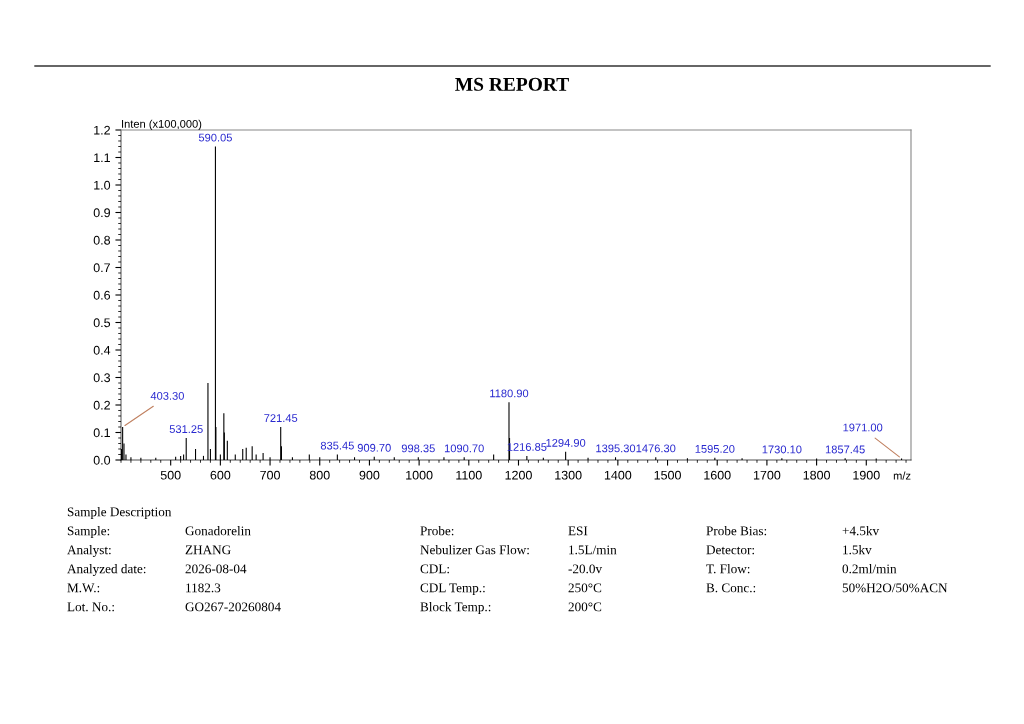  Describe the element at coordinates (119, 513) in the screenshot. I see `text: Sample Description` at that location.